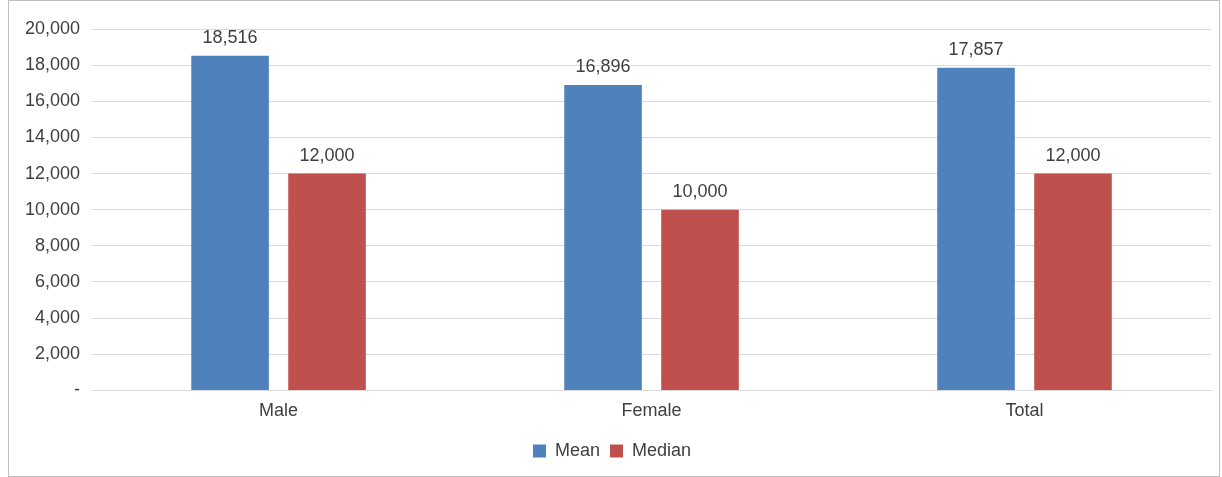  I want to click on x-tick-label: Male, so click(279, 410).